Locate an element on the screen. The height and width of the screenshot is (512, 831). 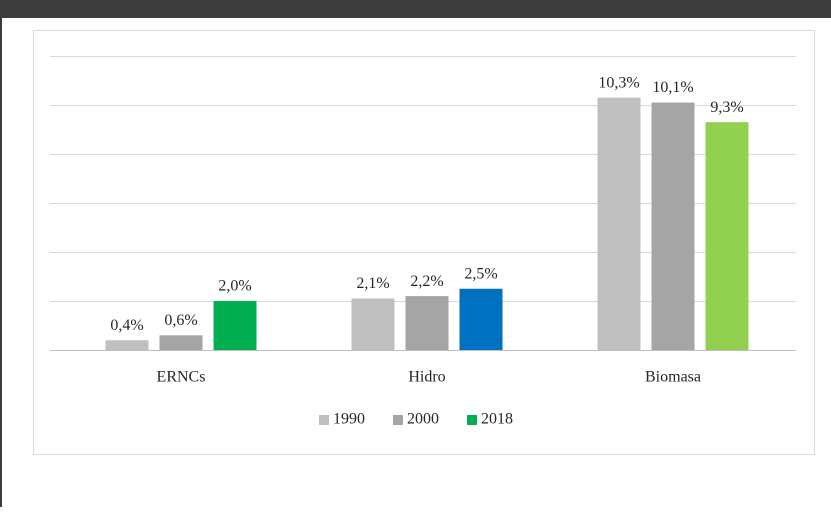
value-label: 10,1% is located at coordinates (672, 87).